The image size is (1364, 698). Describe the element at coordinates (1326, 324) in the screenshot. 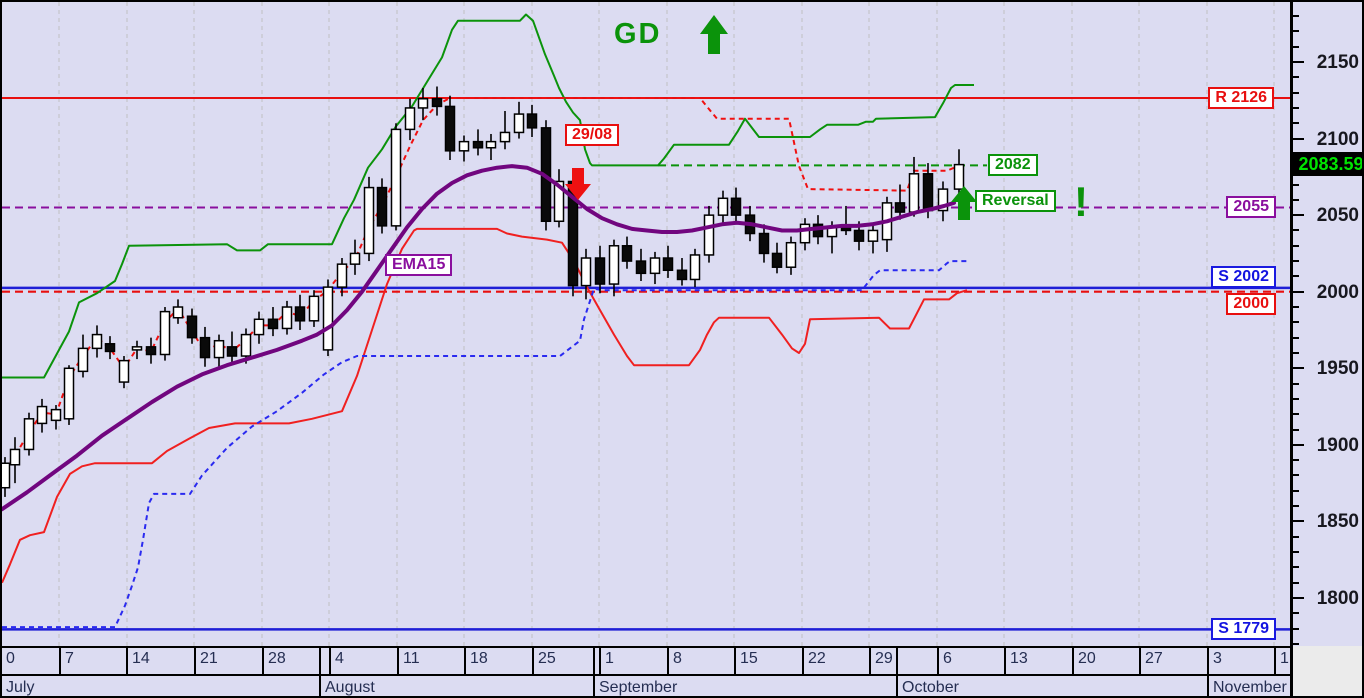

I see `price-axis: 2083.59 2150 2100 2050 2000 1950 1900 1850 1800` at that location.